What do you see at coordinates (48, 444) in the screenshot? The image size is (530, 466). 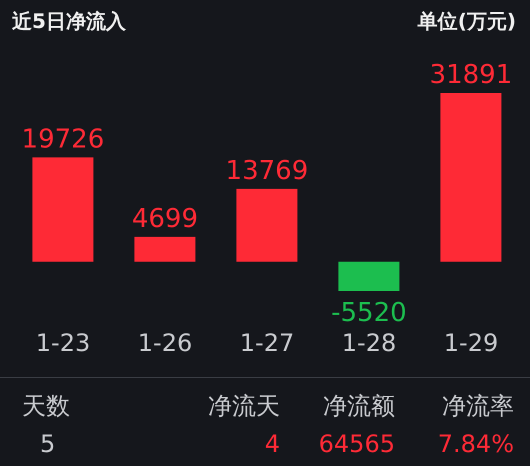 I see `text: 5` at bounding box center [48, 444].